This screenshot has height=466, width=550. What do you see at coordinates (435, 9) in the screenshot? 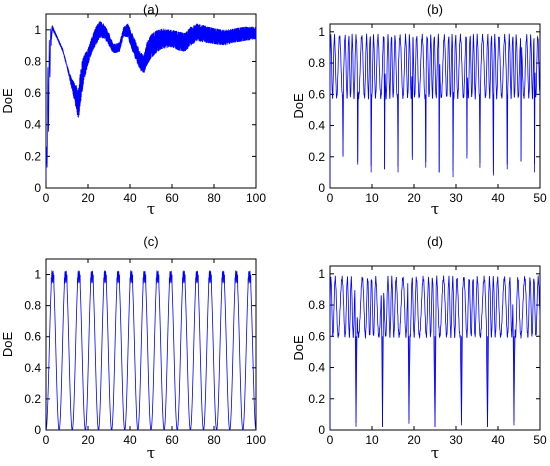
I see `panel-title: (b)` at bounding box center [435, 9].